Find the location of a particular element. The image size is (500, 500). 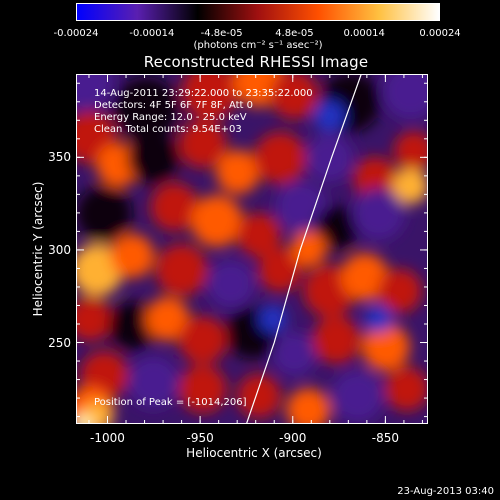

annotation-time-range: 14-Aug-2011 23:29:22.000 to 23:35:22.000 is located at coordinates (203, 93).